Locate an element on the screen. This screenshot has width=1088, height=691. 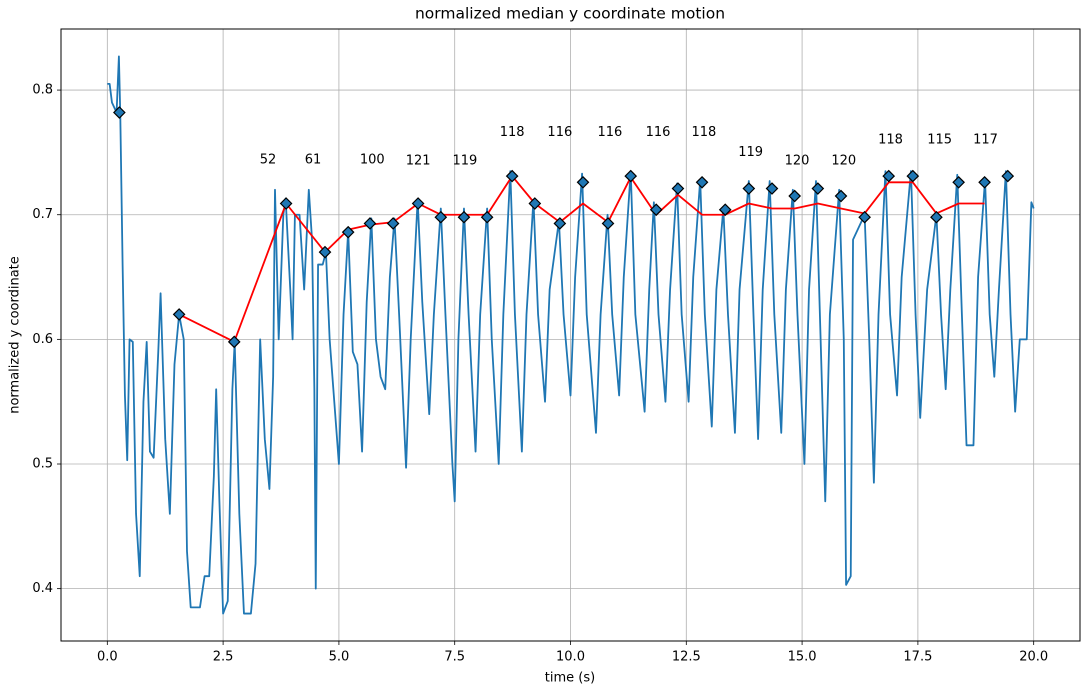
x-tick-label: 17.5 is located at coordinates (917, 657).